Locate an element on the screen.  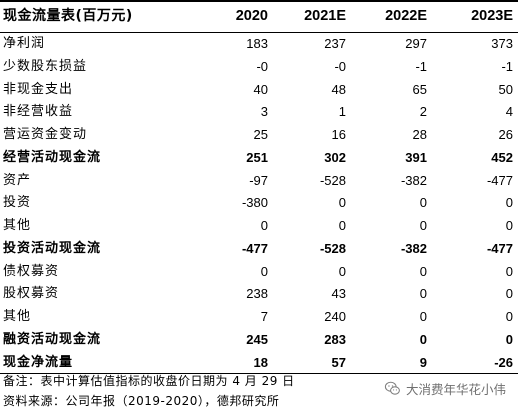
table-row: 经营活动现金流 251 302 391 452 is located at coordinates (259, 158).